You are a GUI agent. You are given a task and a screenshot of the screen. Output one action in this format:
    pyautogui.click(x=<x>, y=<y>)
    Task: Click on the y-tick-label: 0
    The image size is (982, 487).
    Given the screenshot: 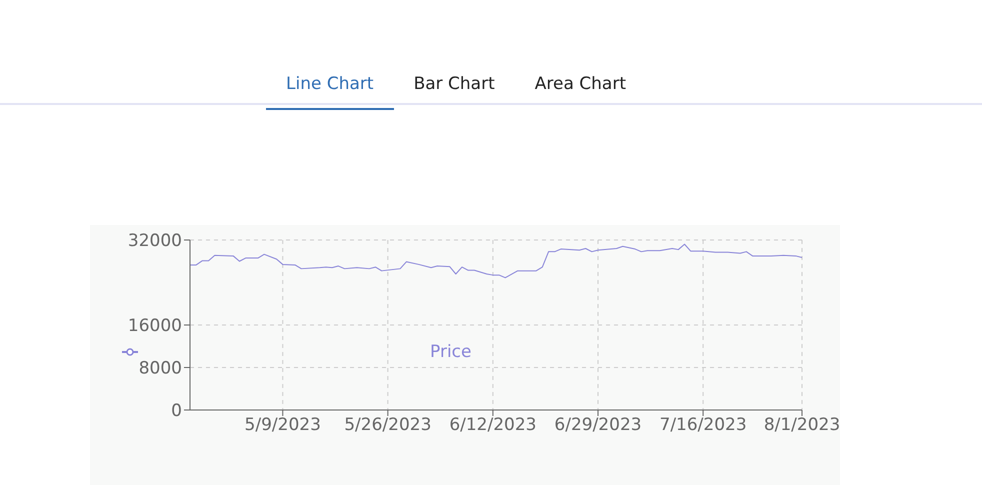 What is the action you would take?
    pyautogui.click(x=176, y=411)
    